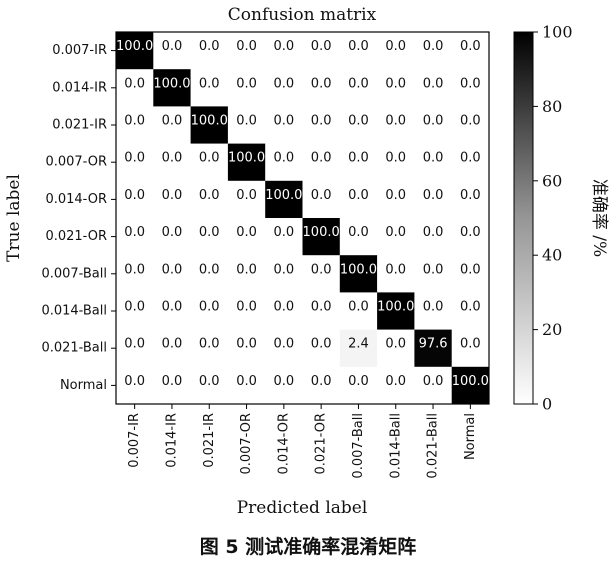 This screenshot has width=616, height=562. I want to click on colorbar-tick-label: 60, so click(552, 180).